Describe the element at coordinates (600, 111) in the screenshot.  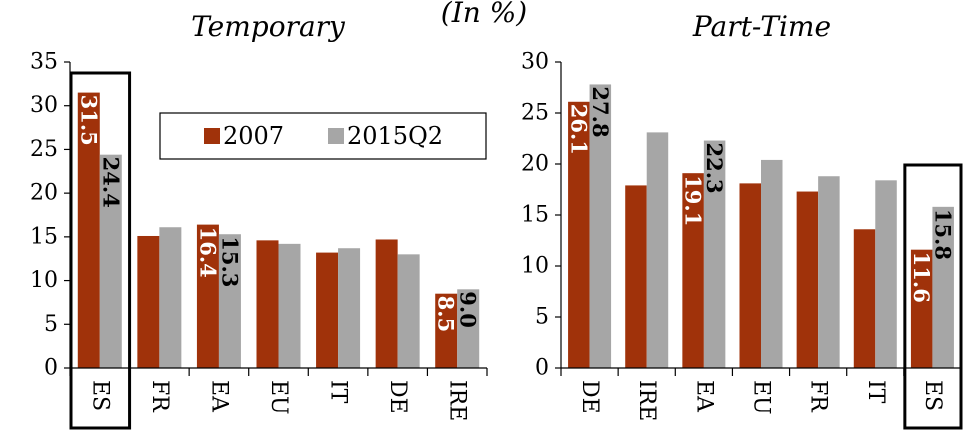
I see `data-label-de-2015q2: 27.8` at that location.